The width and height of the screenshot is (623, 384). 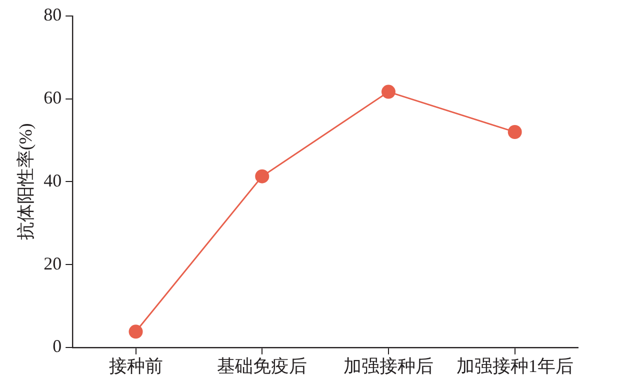 I want to click on y-tick-label: 60, so click(x=53, y=98).